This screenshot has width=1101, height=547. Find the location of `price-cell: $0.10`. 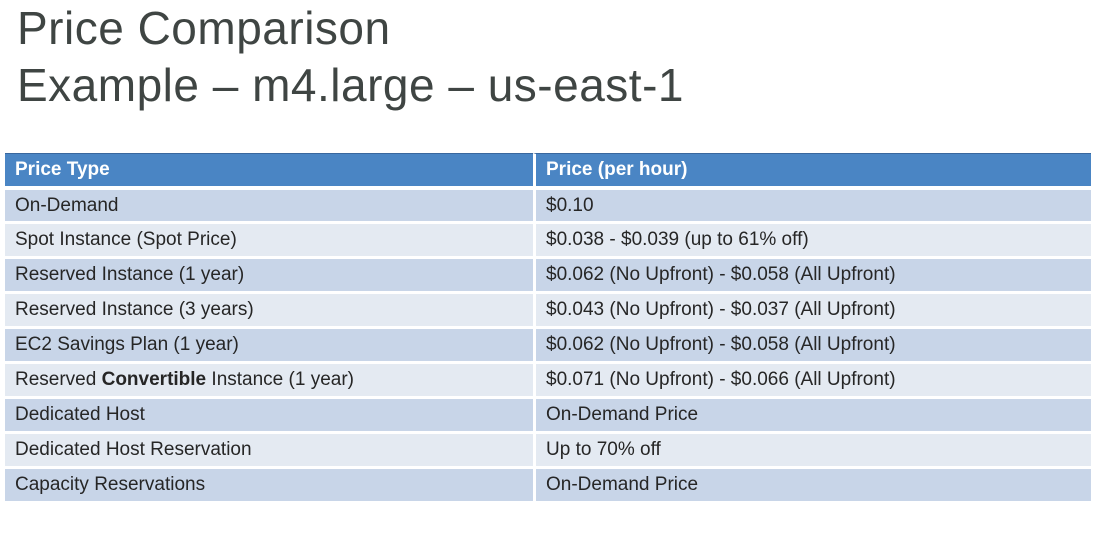

price-cell: $0.10 is located at coordinates (812, 203).